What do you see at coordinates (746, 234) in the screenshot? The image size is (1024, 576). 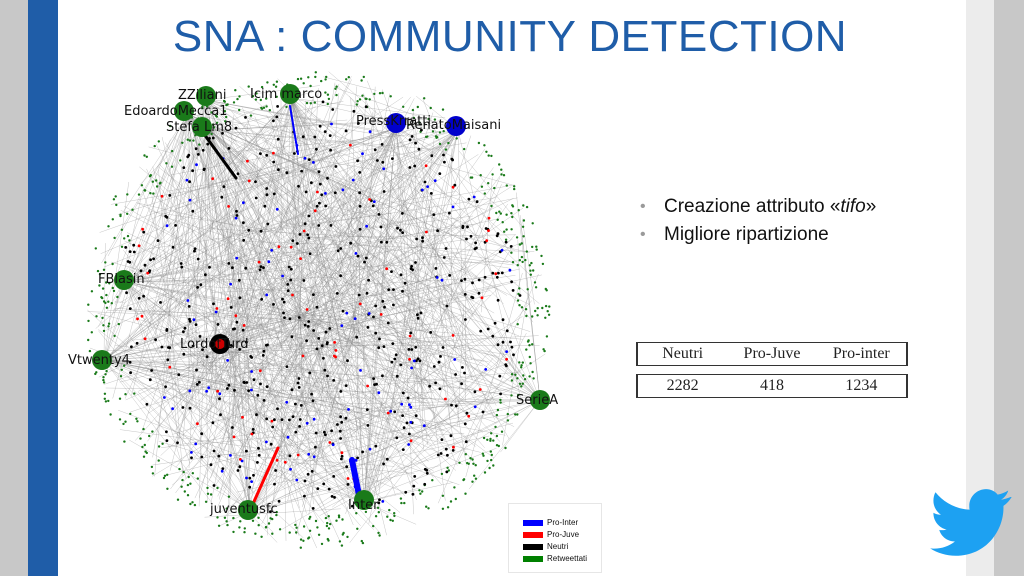 I see `bullet-text: Migliore ripartizione` at bounding box center [746, 234].